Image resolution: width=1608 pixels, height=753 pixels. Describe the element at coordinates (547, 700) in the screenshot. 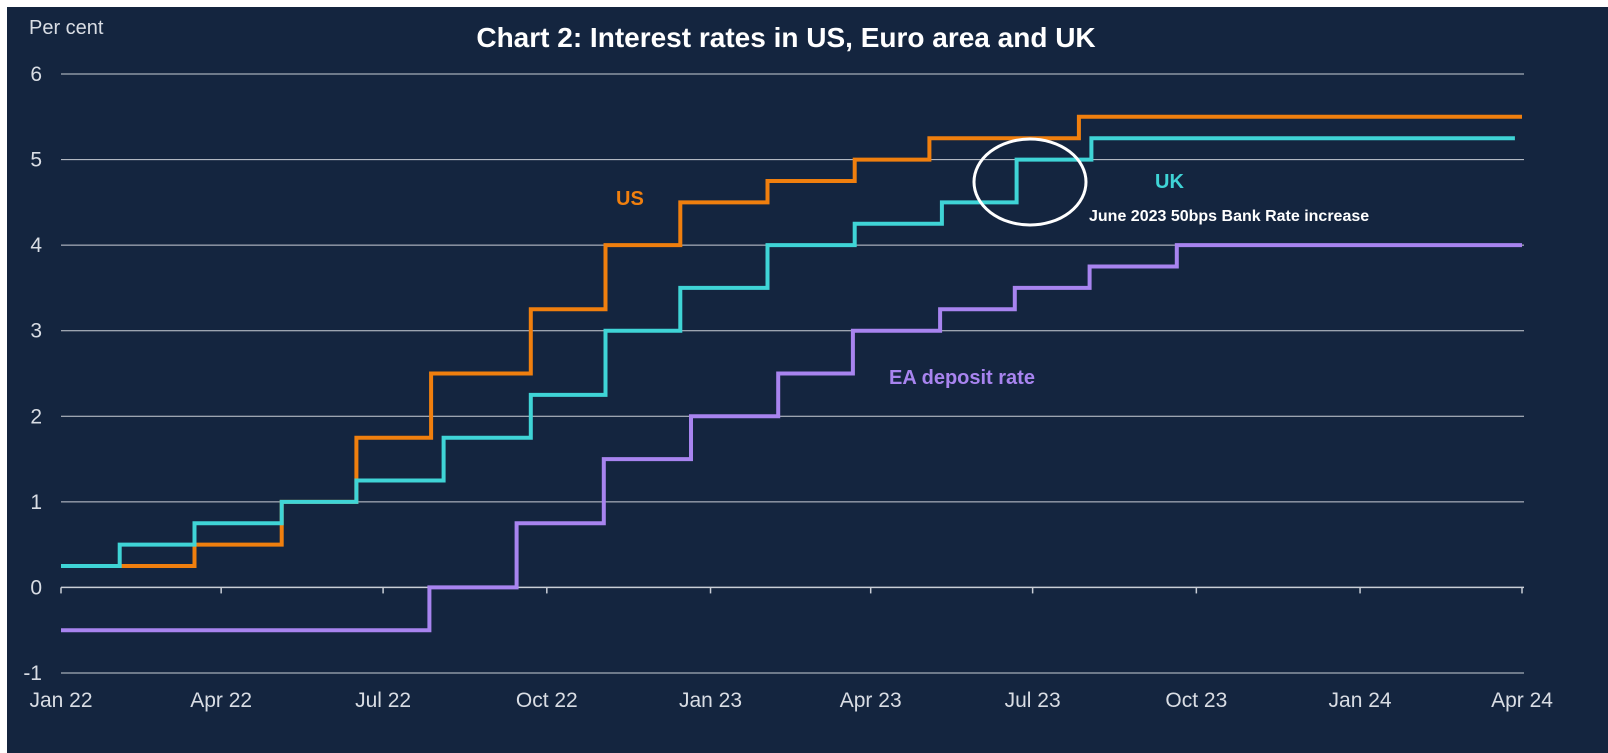

I see `x-tick-label: Oct 22` at that location.